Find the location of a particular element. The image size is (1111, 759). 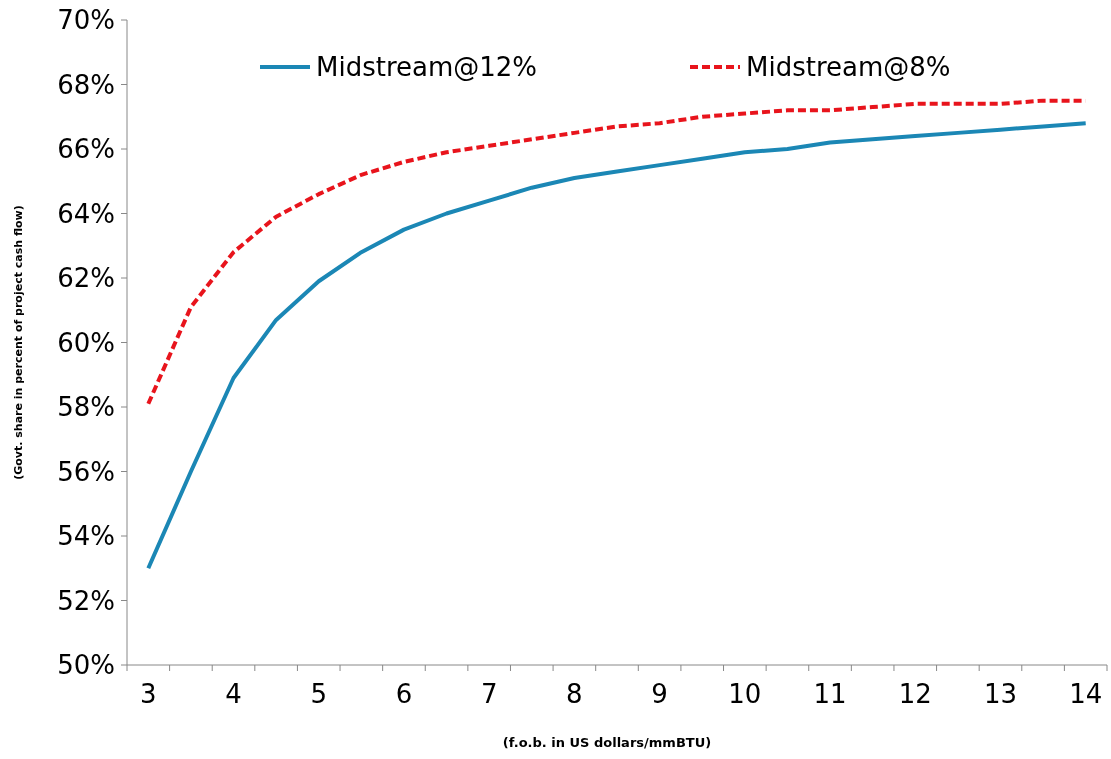

y-tick-label: 60% is located at coordinates (86, 342).